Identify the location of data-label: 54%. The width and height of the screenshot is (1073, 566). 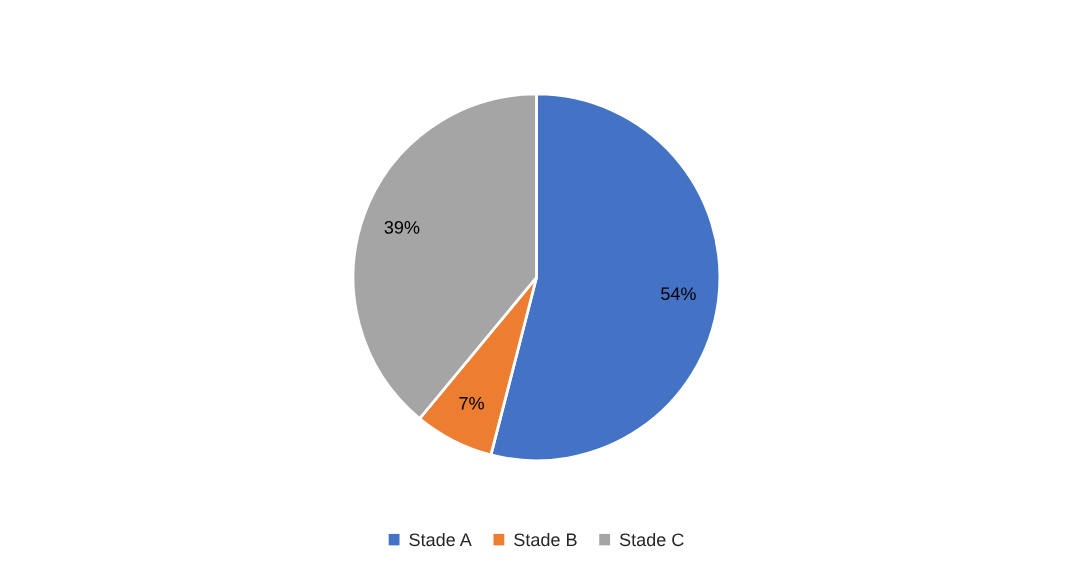
(678, 294).